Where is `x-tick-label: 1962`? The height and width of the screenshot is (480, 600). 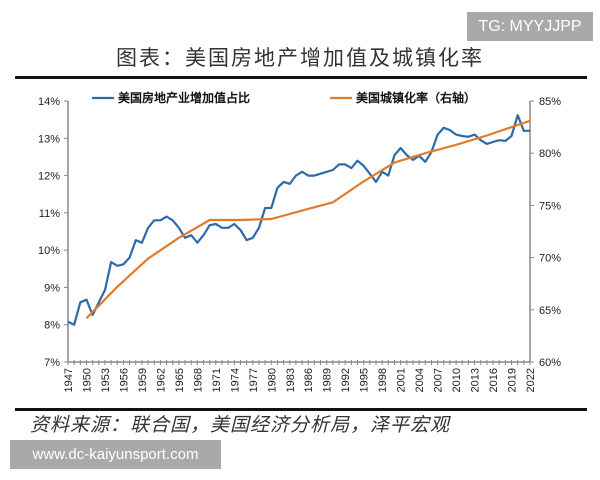
x-tick-label: 1962 is located at coordinates (161, 380).